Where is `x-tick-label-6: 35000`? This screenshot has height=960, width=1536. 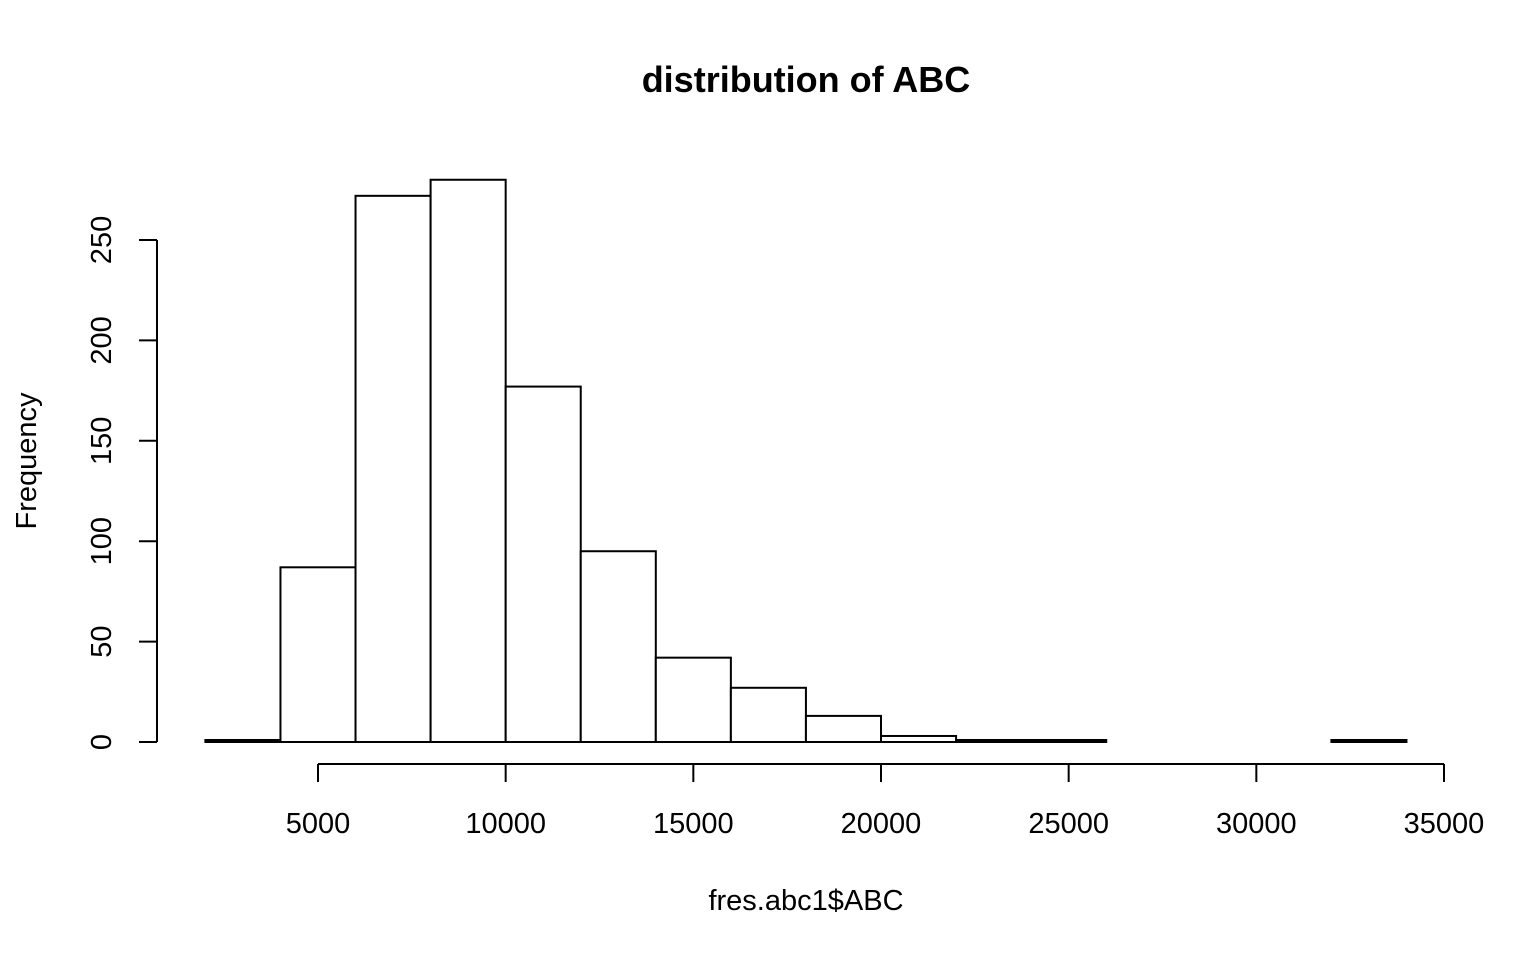
x-tick-label-6: 35000 is located at coordinates (1444, 824).